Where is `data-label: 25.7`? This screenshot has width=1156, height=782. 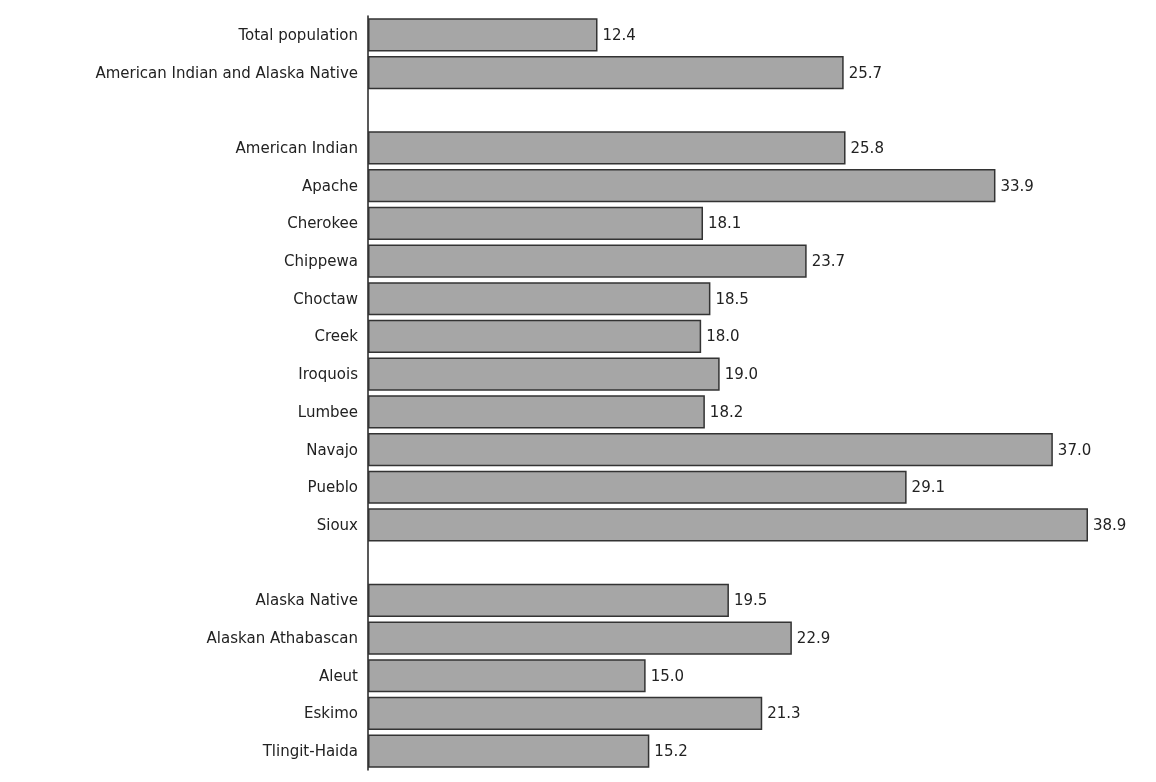 data-label: 25.7 is located at coordinates (865, 72).